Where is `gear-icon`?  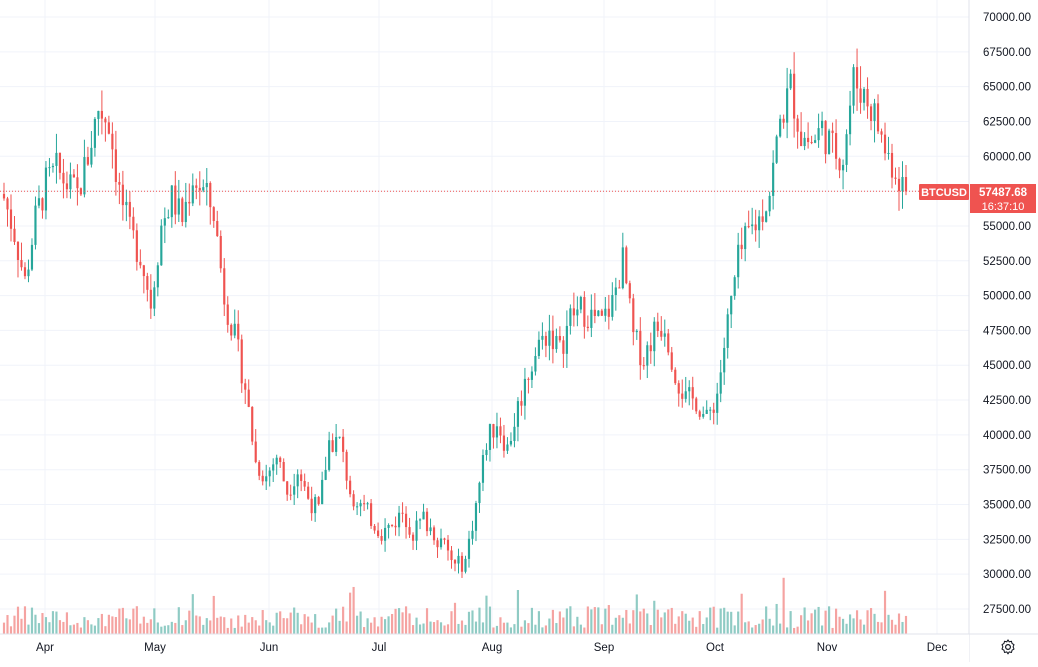
gear-icon is located at coordinates (1008, 647).